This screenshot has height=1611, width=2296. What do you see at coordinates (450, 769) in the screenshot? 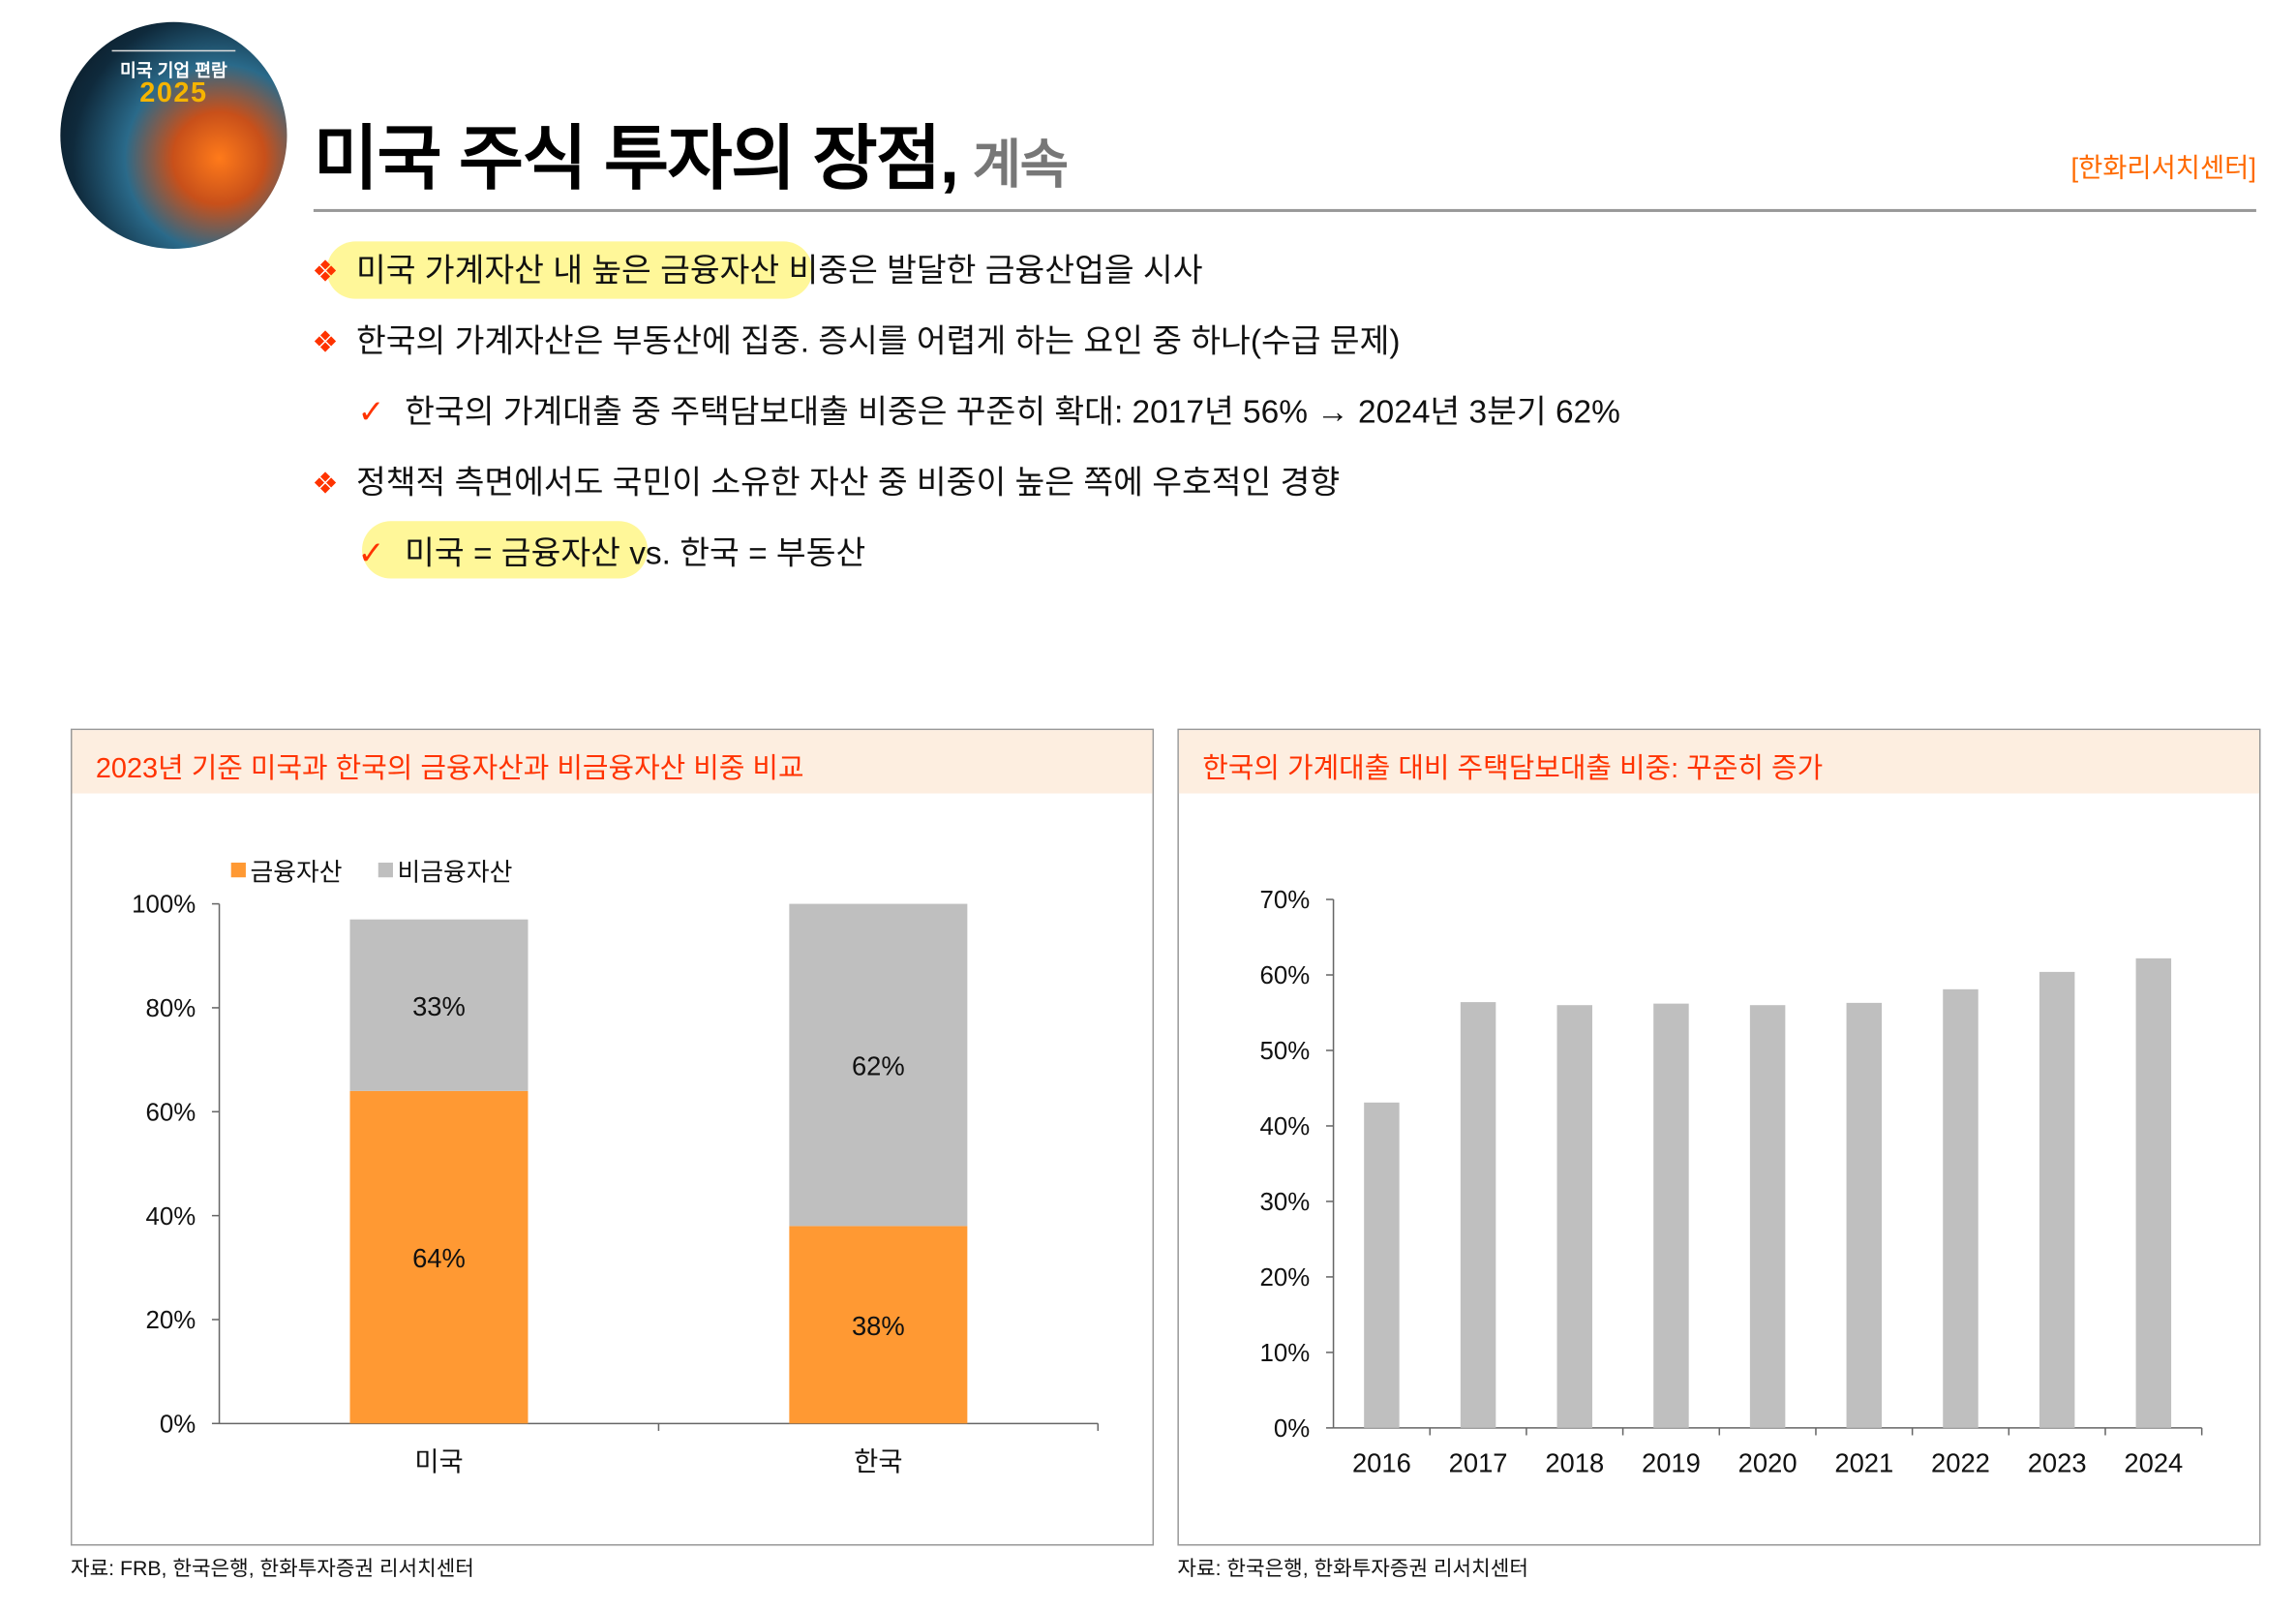
I see `chart-title: 2023년 기준 미국과 한국의 금융자산과 비금융자산 비중 비교` at bounding box center [450, 769].